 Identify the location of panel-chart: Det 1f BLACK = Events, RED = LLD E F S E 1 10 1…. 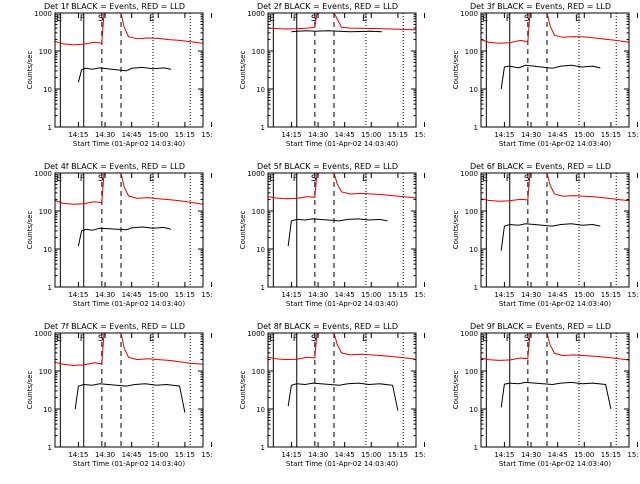
(124, 75).